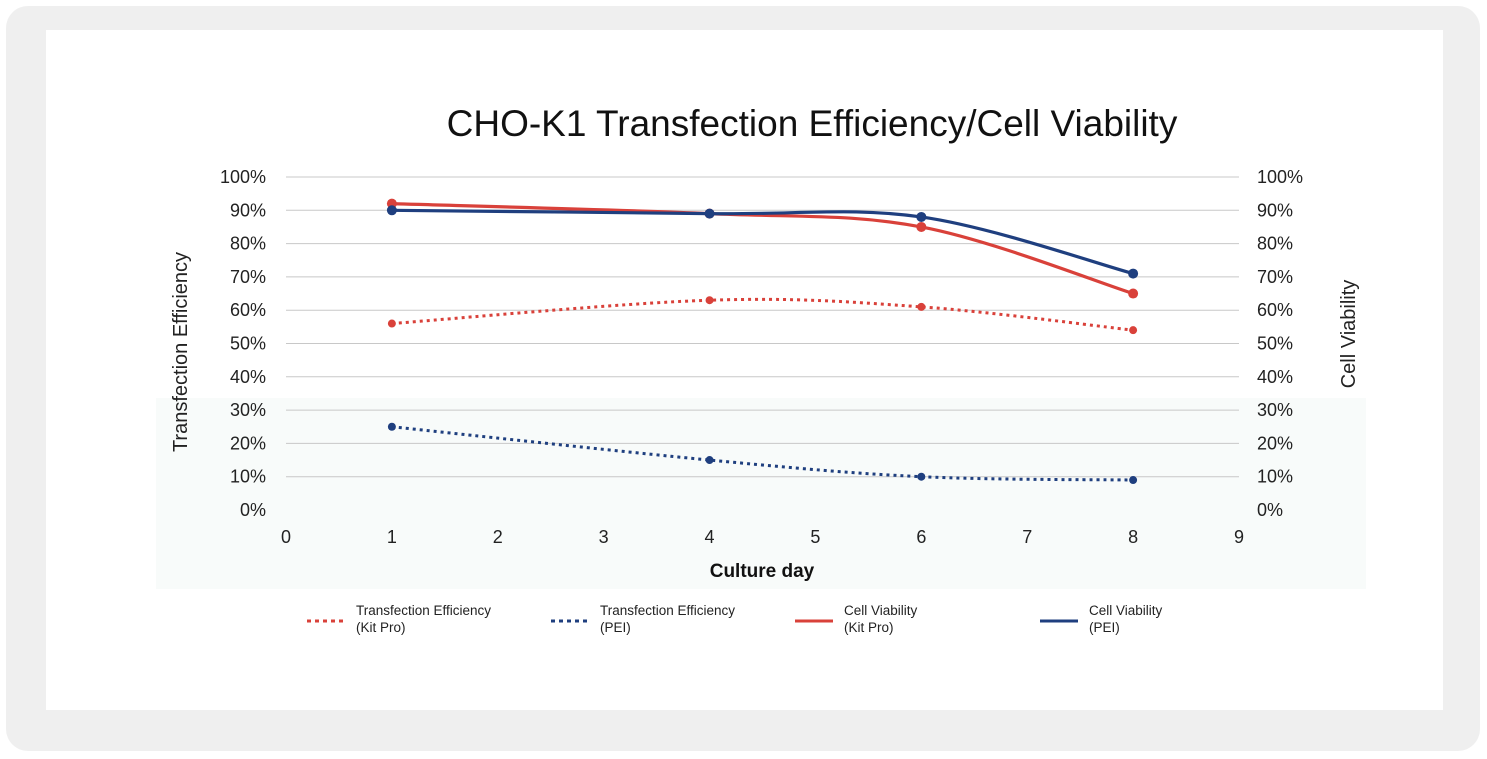 The height and width of the screenshot is (759, 1487). I want to click on right-axis-title: Cell Viability, so click(1349, 334).